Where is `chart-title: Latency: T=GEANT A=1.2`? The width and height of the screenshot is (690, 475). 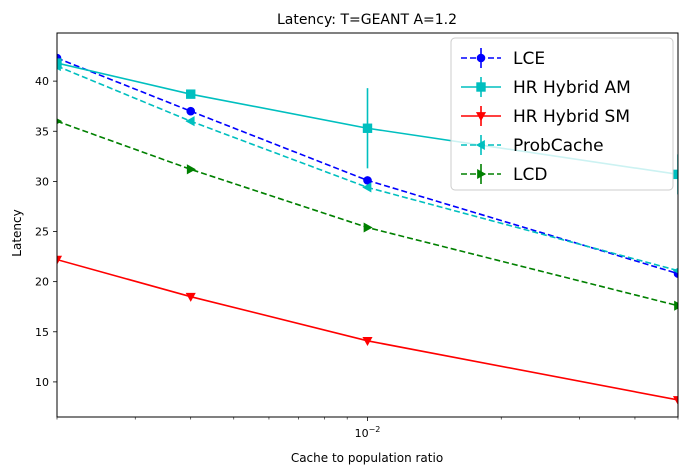
chart-title: Latency: T=GEANT A=1.2 is located at coordinates (367, 20).